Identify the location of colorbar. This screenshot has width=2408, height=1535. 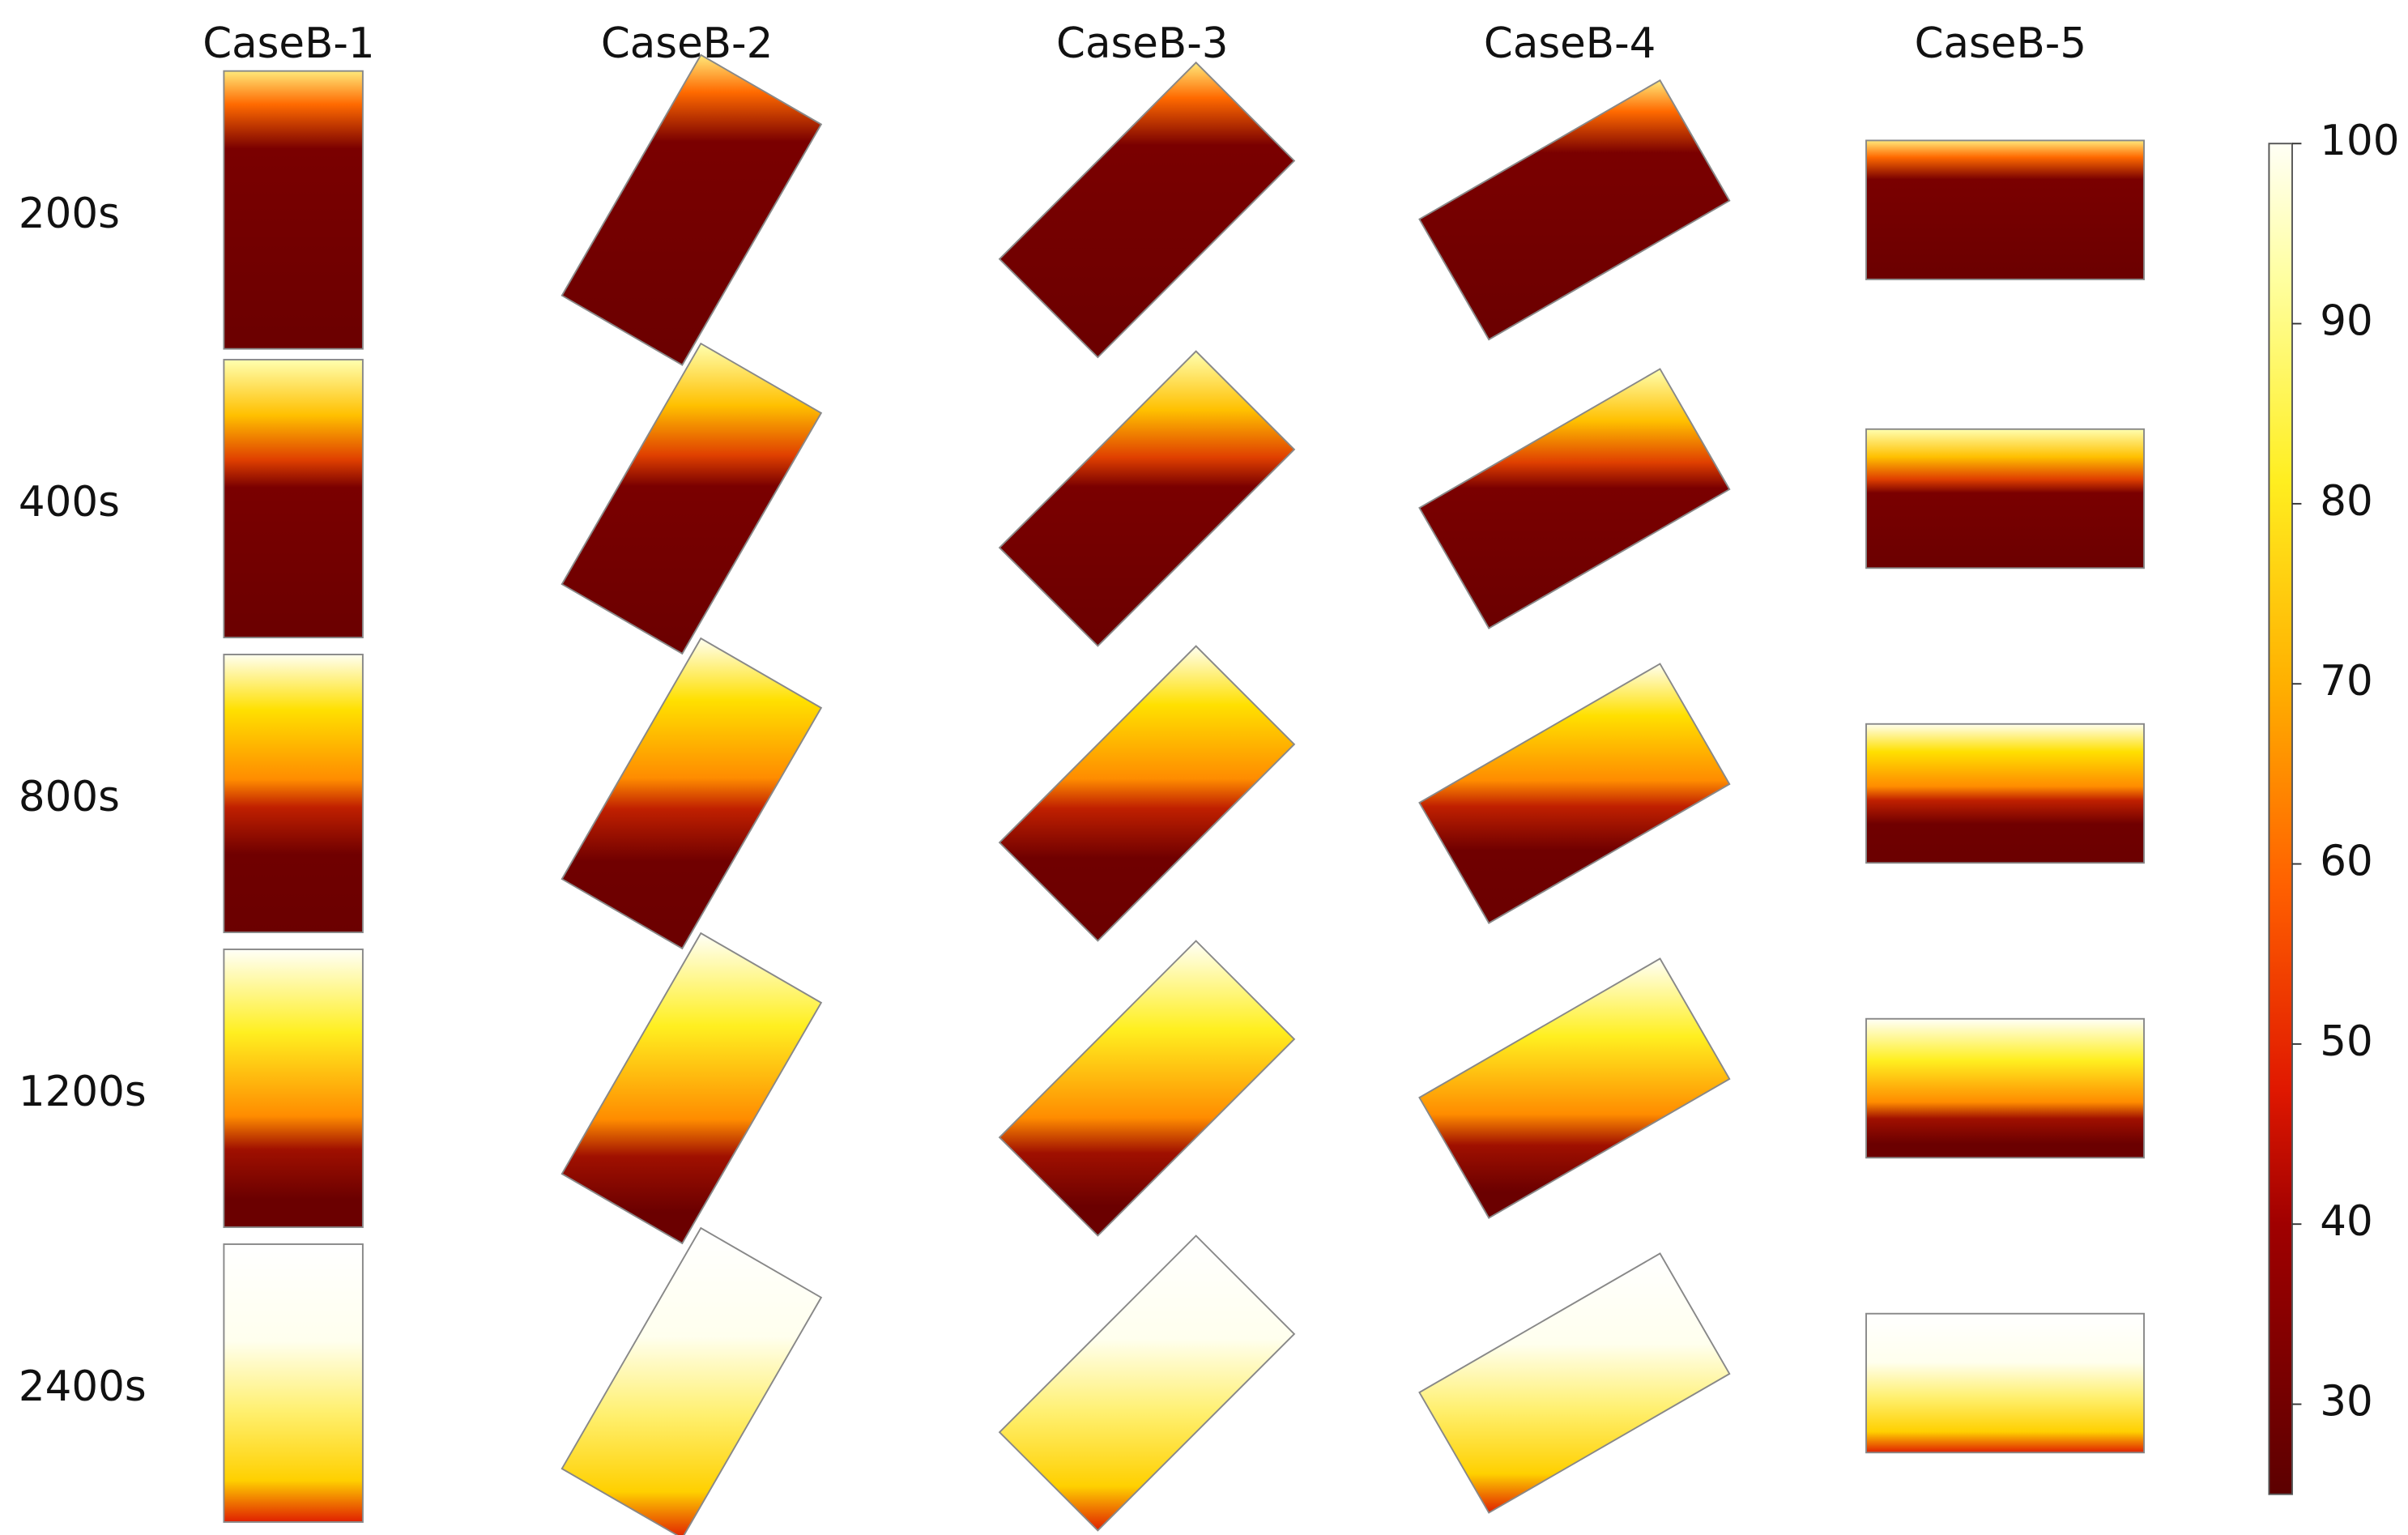
(2280, 819).